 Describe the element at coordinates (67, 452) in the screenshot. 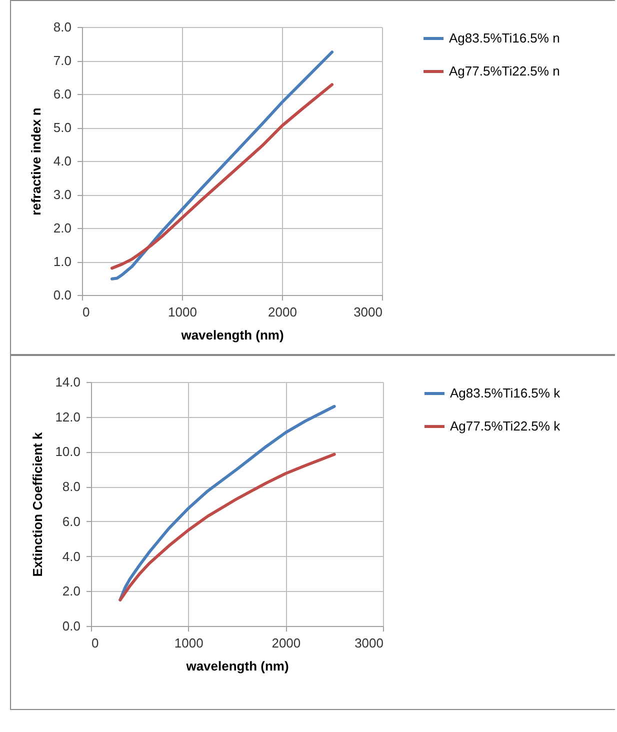

I see `y-tick-label: 10.0` at that location.